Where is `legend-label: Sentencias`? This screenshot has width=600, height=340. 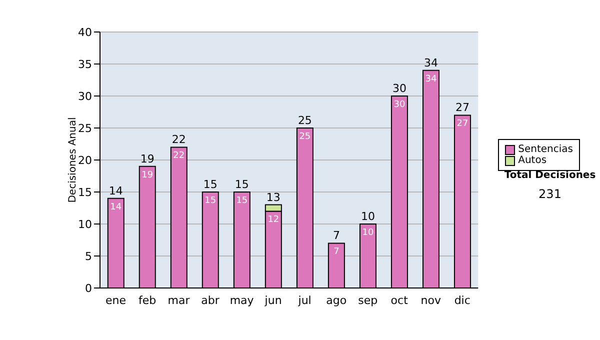 legend-label: Sentencias is located at coordinates (545, 149).